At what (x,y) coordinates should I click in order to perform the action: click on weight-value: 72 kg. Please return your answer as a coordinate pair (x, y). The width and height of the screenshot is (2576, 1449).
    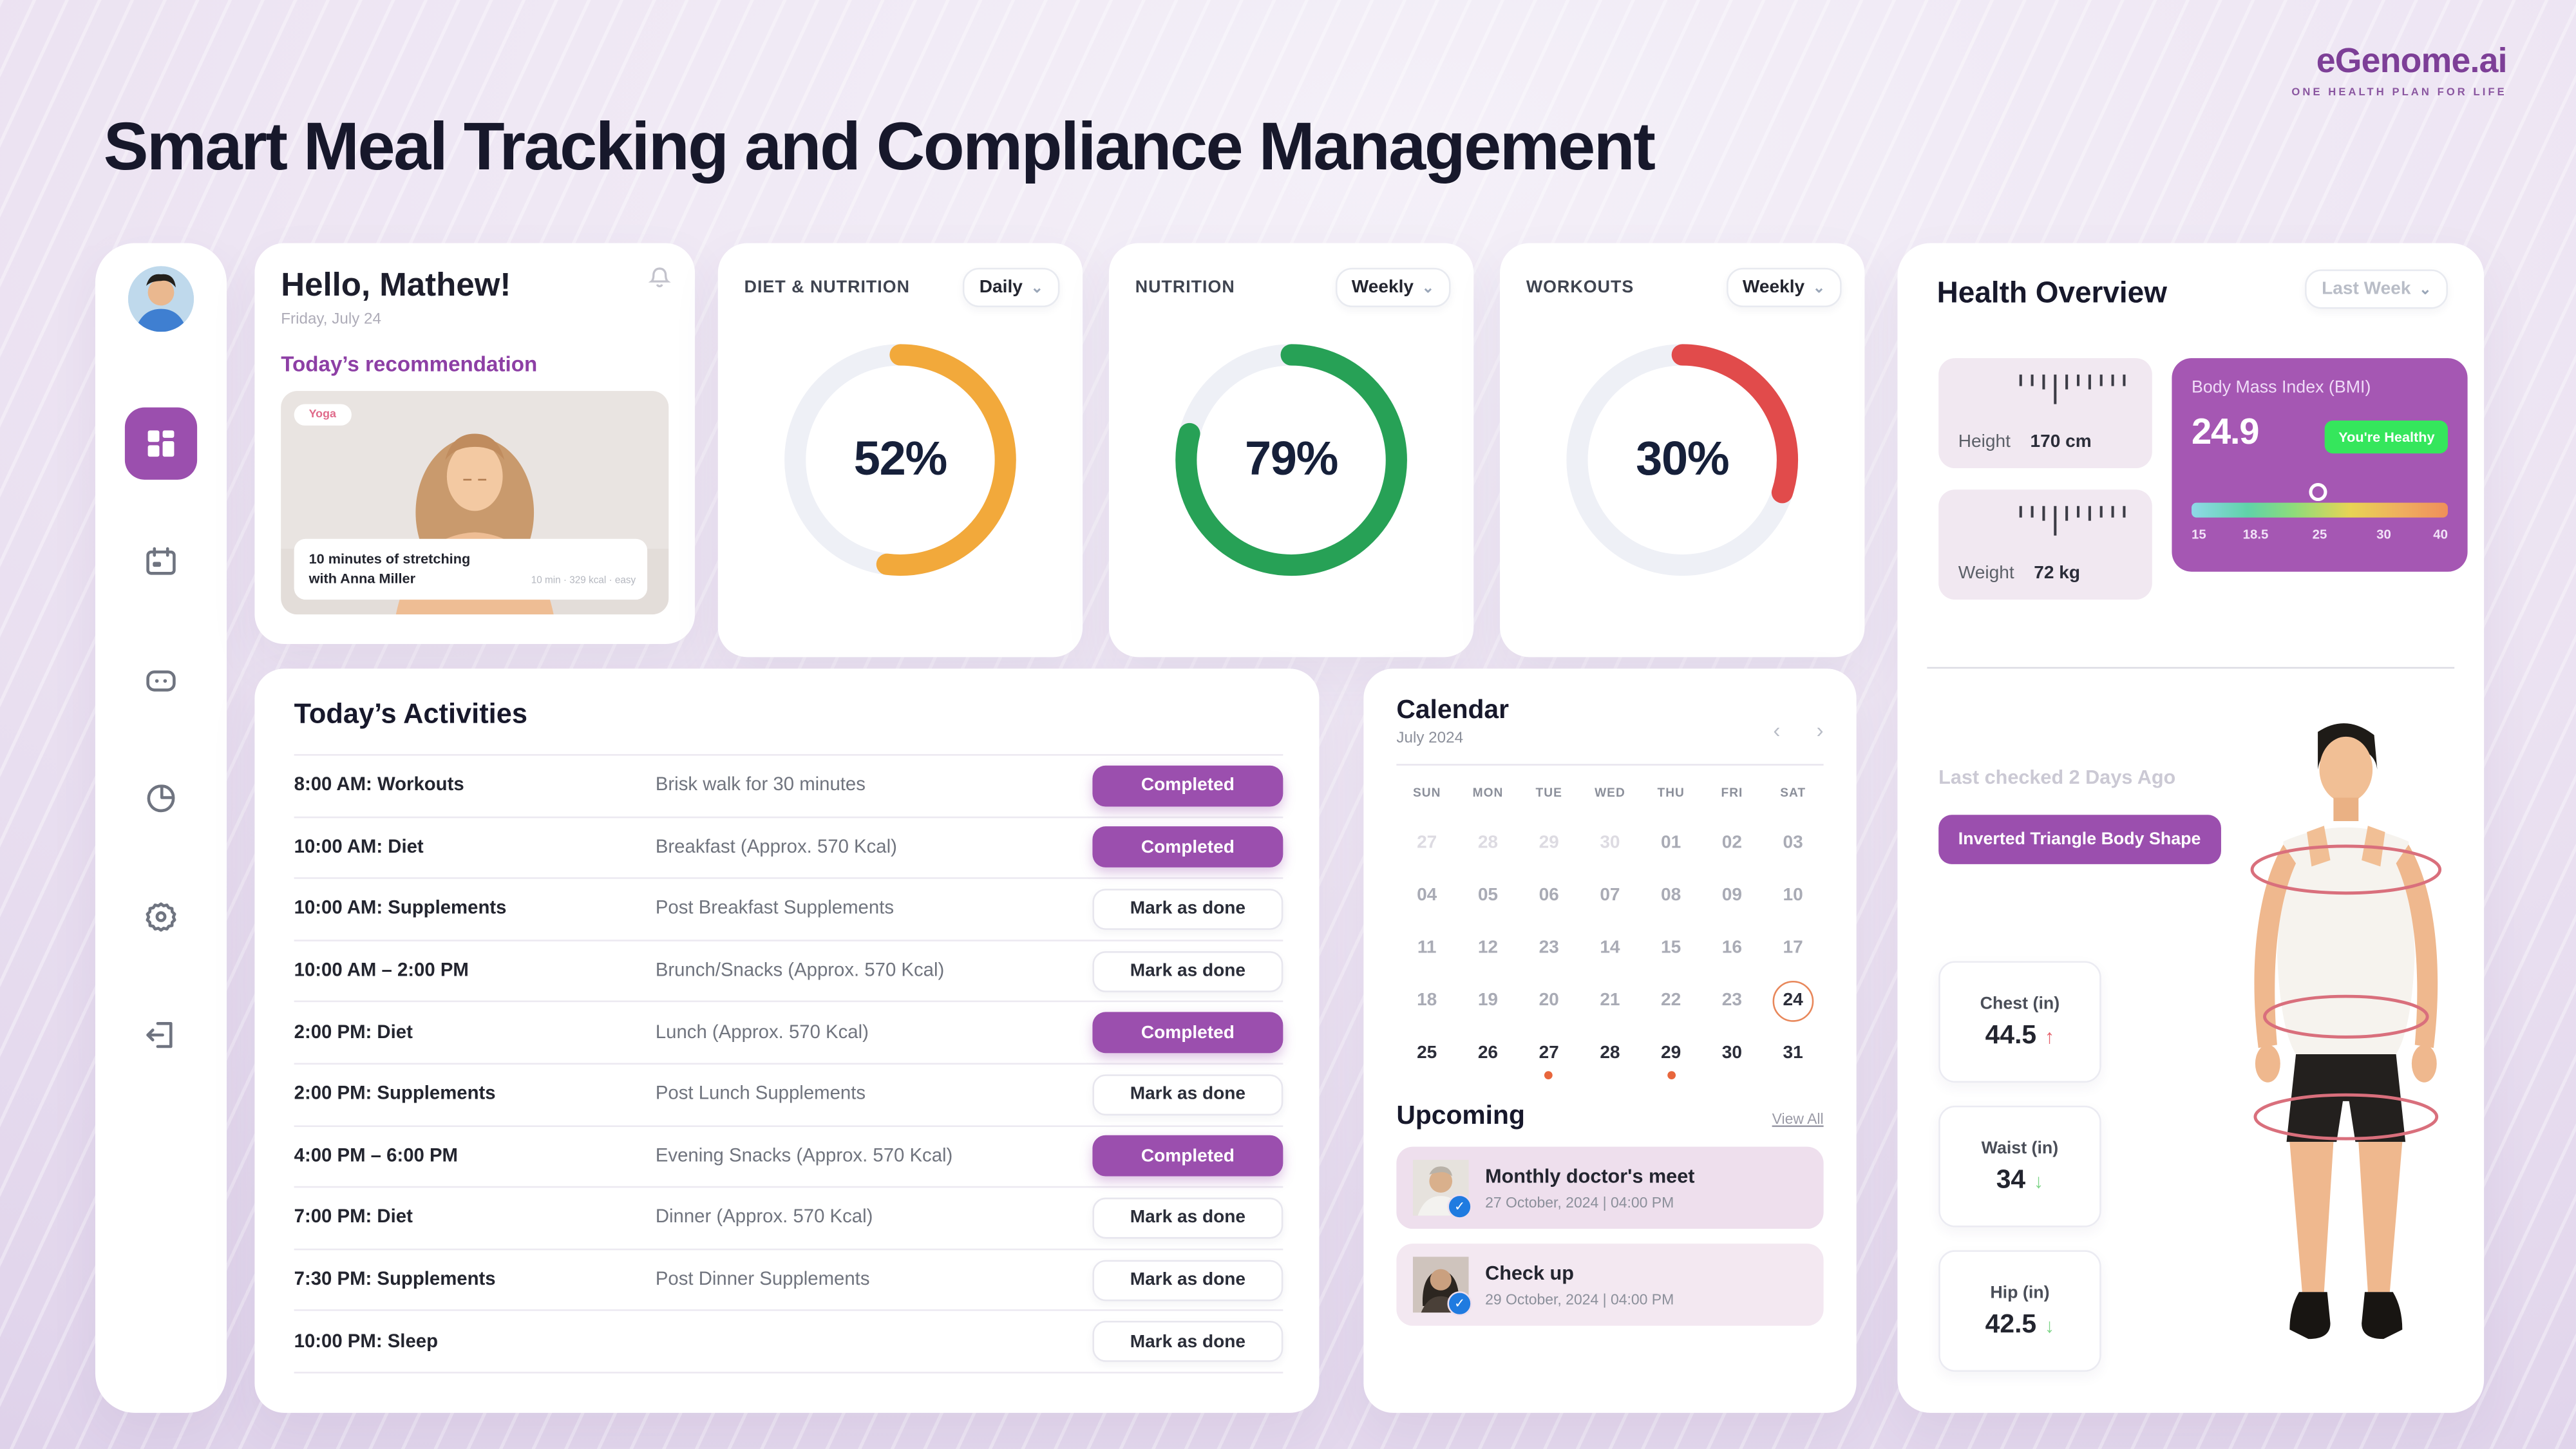
    Looking at the image, I should click on (2057, 573).